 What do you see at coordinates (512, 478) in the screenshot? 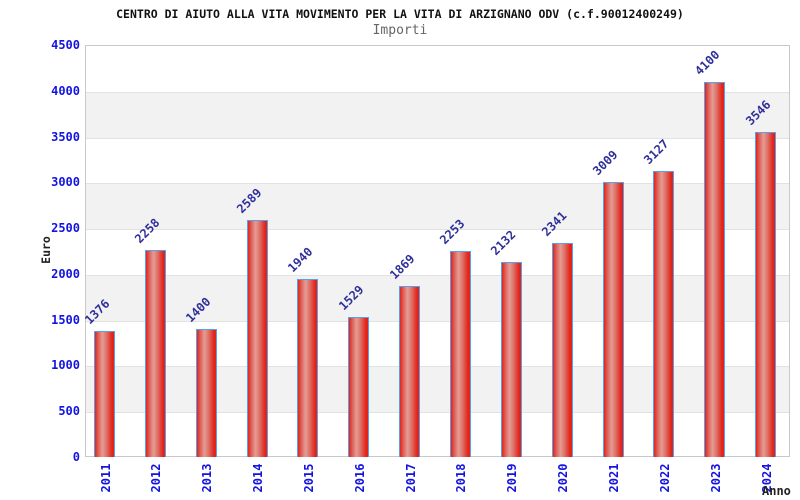
I see `x-tick-label-2019: 2019` at bounding box center [512, 478].